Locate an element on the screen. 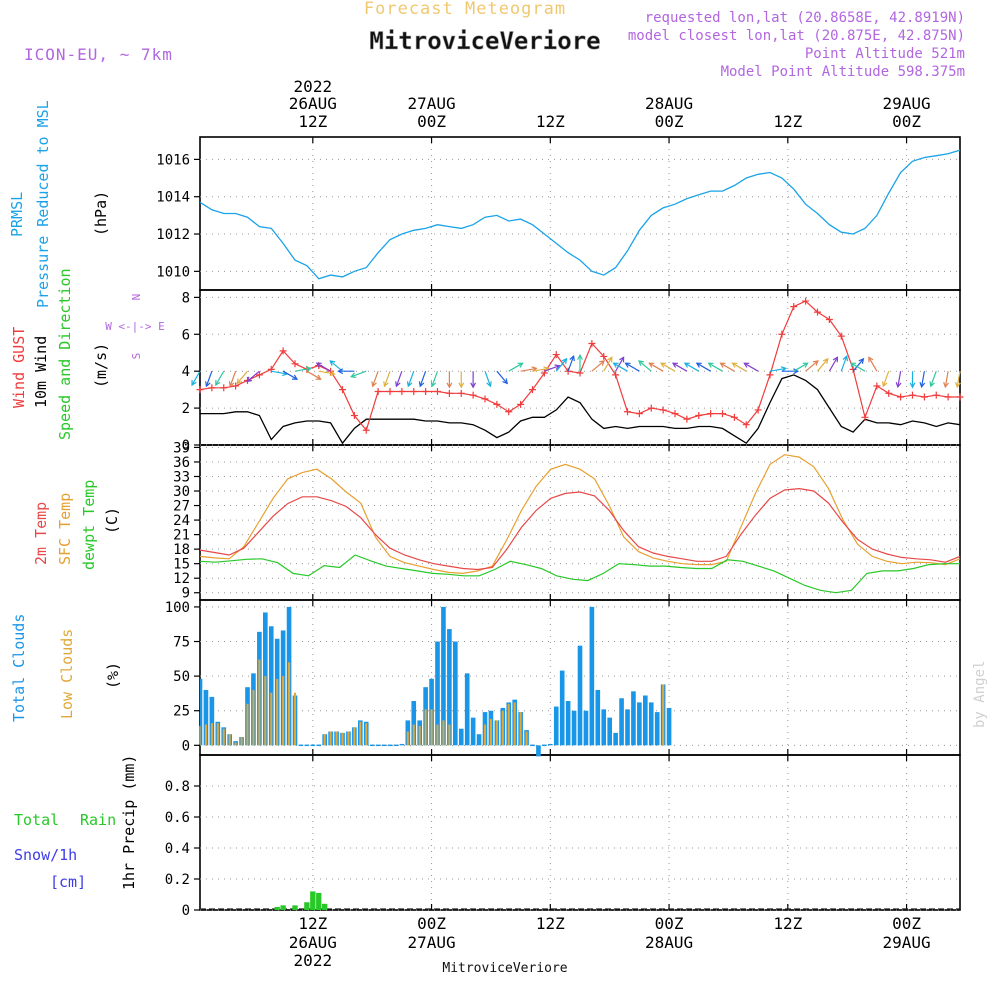  top-axis-date: 26AUG is located at coordinates (313, 103).